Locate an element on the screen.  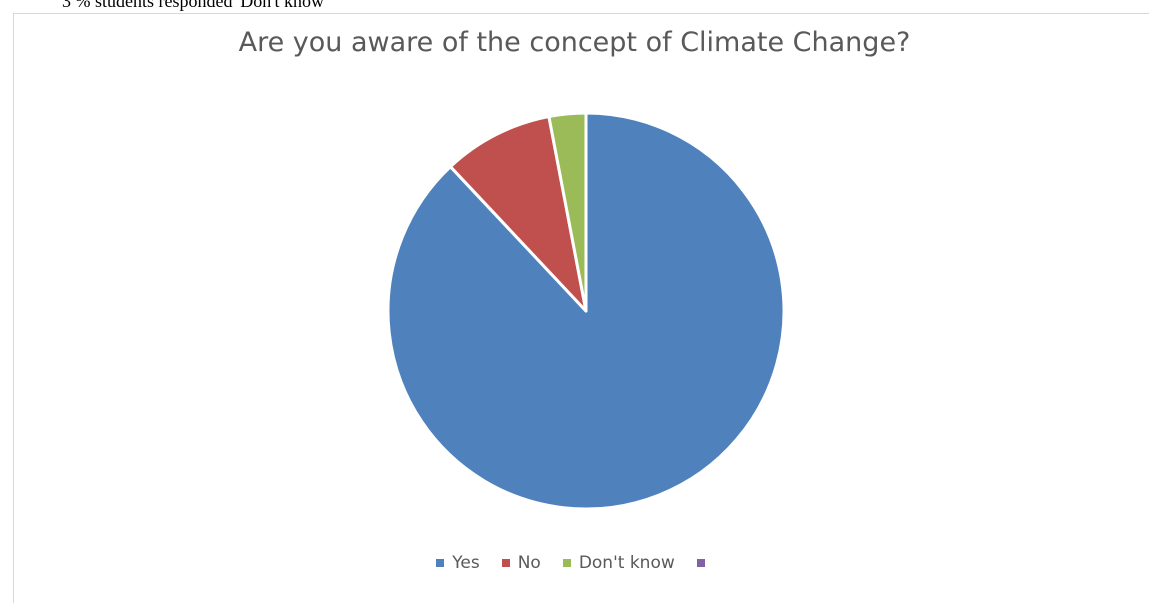
legend-item-unlabeled is located at coordinates (704, 563).